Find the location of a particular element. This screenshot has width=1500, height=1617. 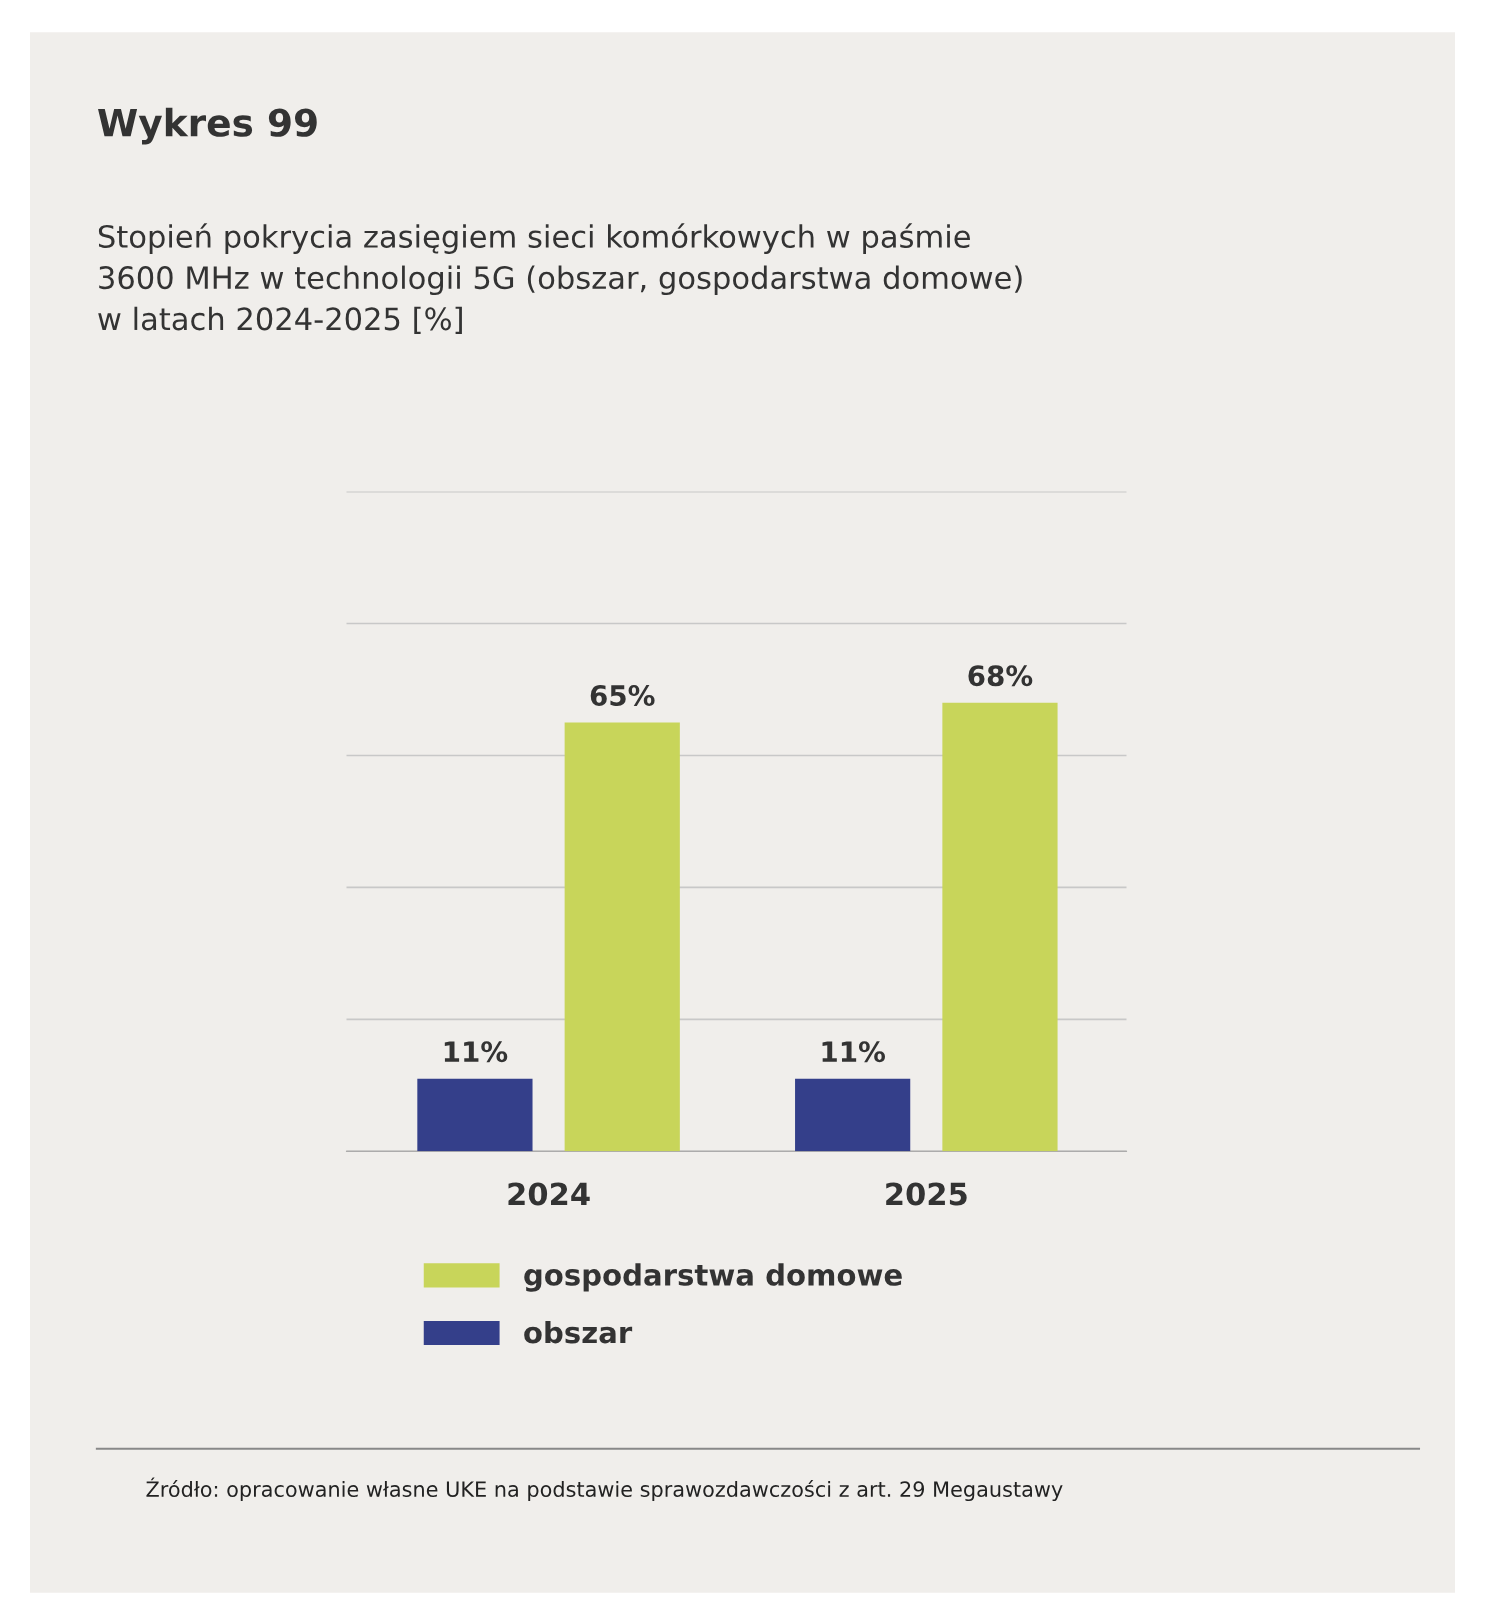

legend-label: gospodarstwa domowe is located at coordinates (713, 1277).